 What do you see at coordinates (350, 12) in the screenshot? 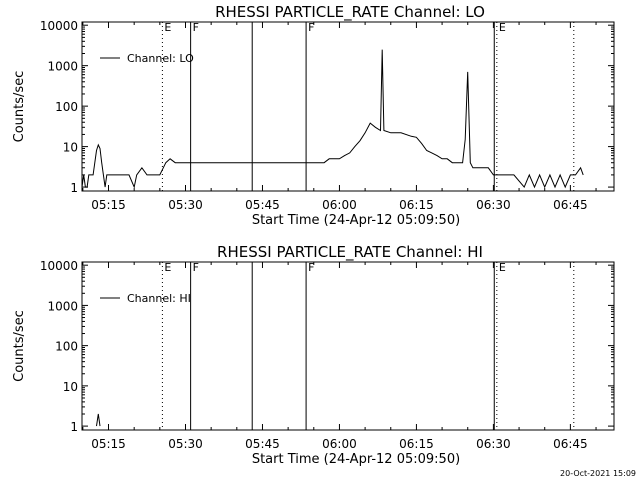
I see `chart-title: RHESSI PARTICLE_RATE Channel: LO` at bounding box center [350, 12].